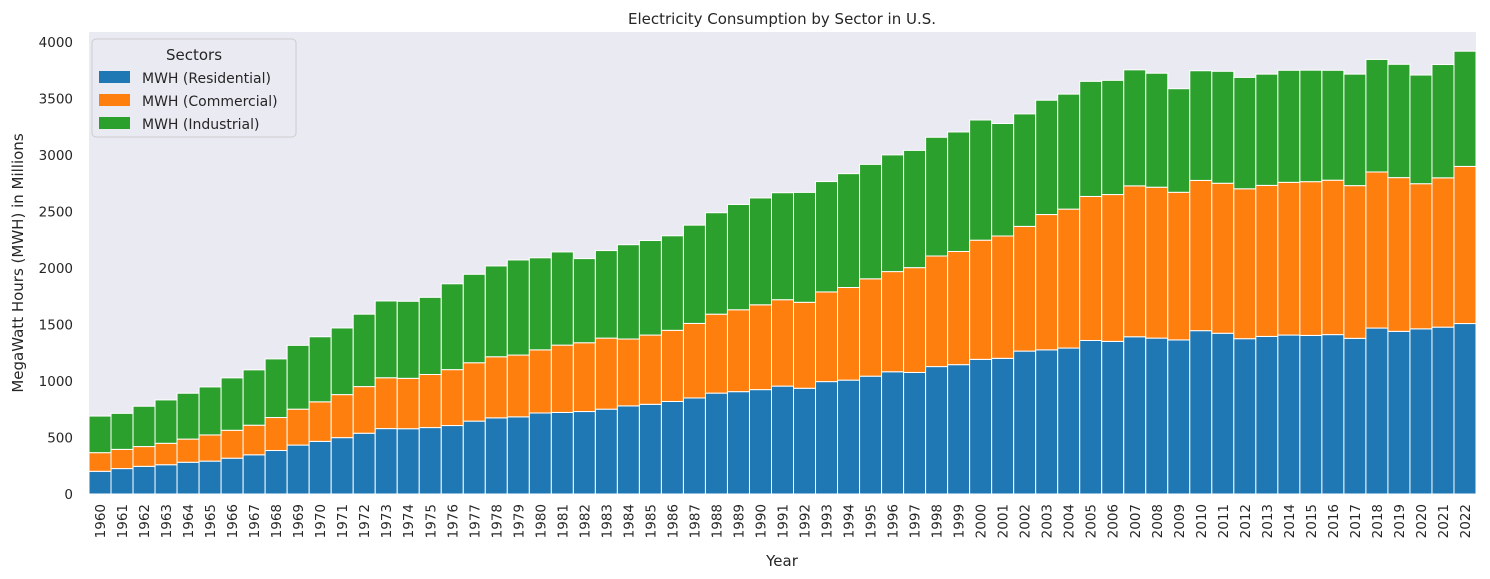 The image size is (1490, 579). What do you see at coordinates (1377, 250) in the screenshot?
I see `bar-commercial-2018` at bounding box center [1377, 250].